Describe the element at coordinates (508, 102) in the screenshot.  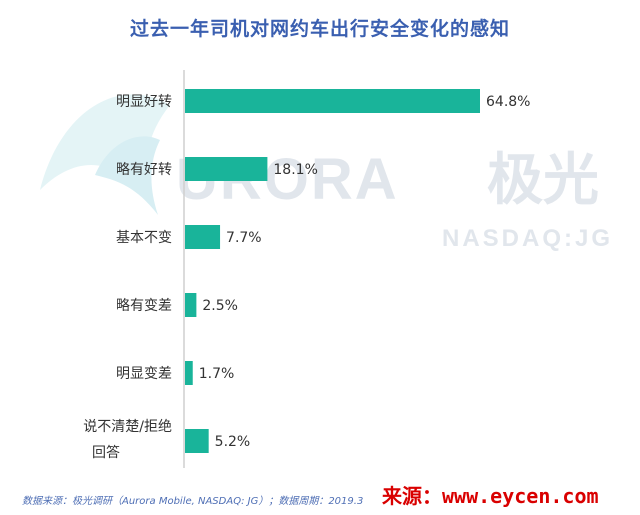
I see `value-label-0: 64.8%` at that location.